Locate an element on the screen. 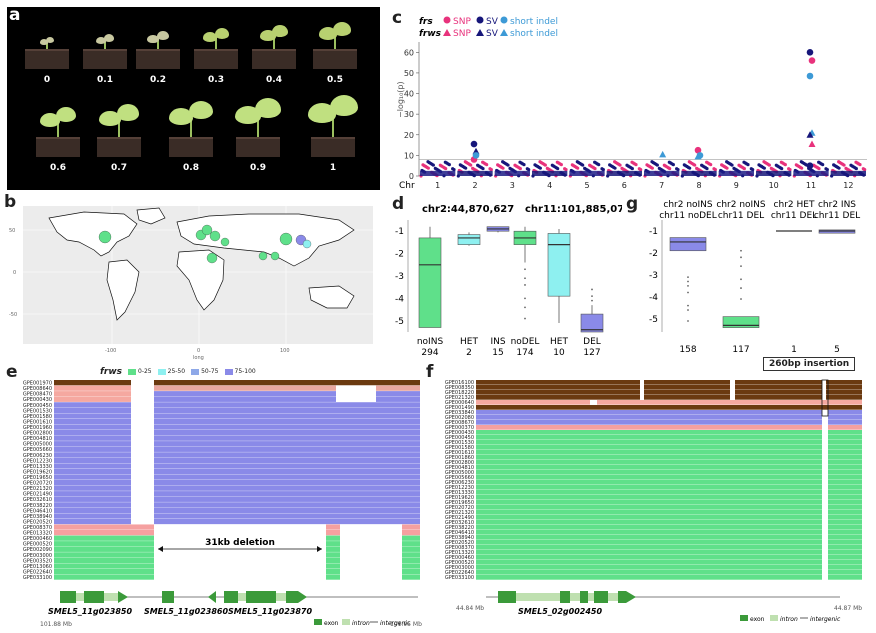  box-body is located at coordinates (559, 265).